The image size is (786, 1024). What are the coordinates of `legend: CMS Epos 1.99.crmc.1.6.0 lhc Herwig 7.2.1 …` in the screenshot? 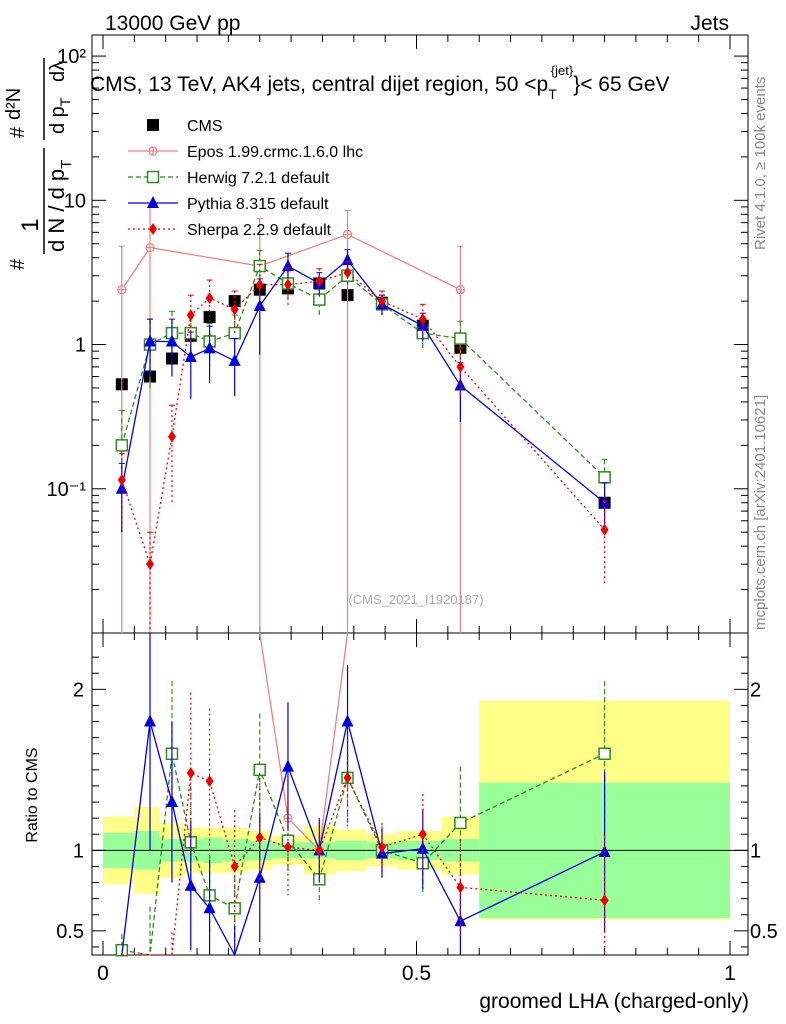 It's located at (245, 178).